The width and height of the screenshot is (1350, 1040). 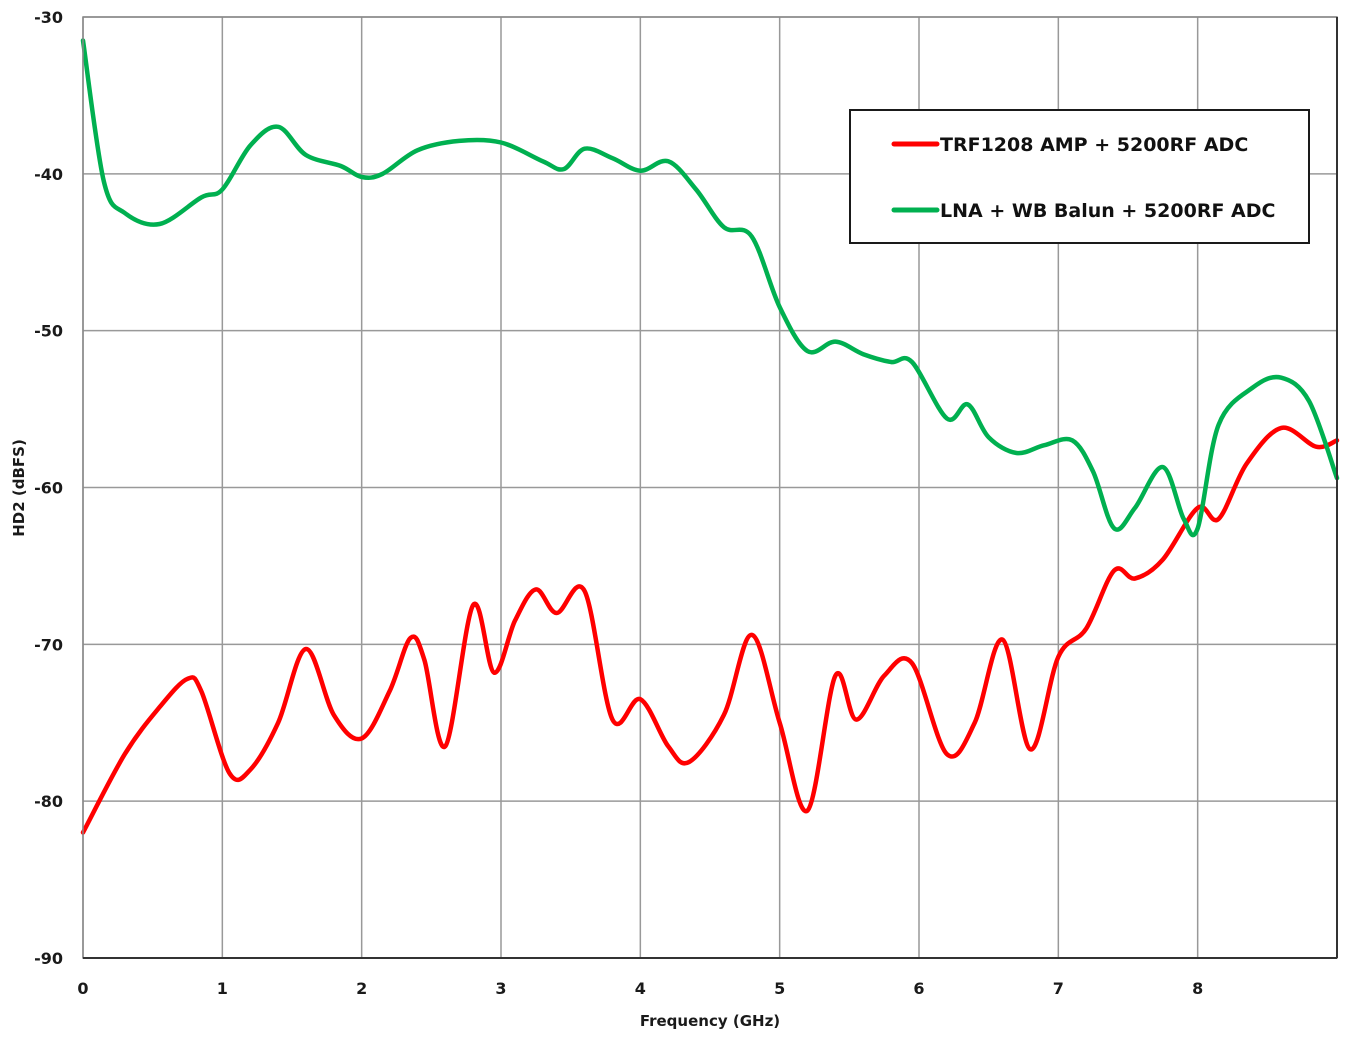 I want to click on x-tick-label: 6, so click(x=918, y=988).